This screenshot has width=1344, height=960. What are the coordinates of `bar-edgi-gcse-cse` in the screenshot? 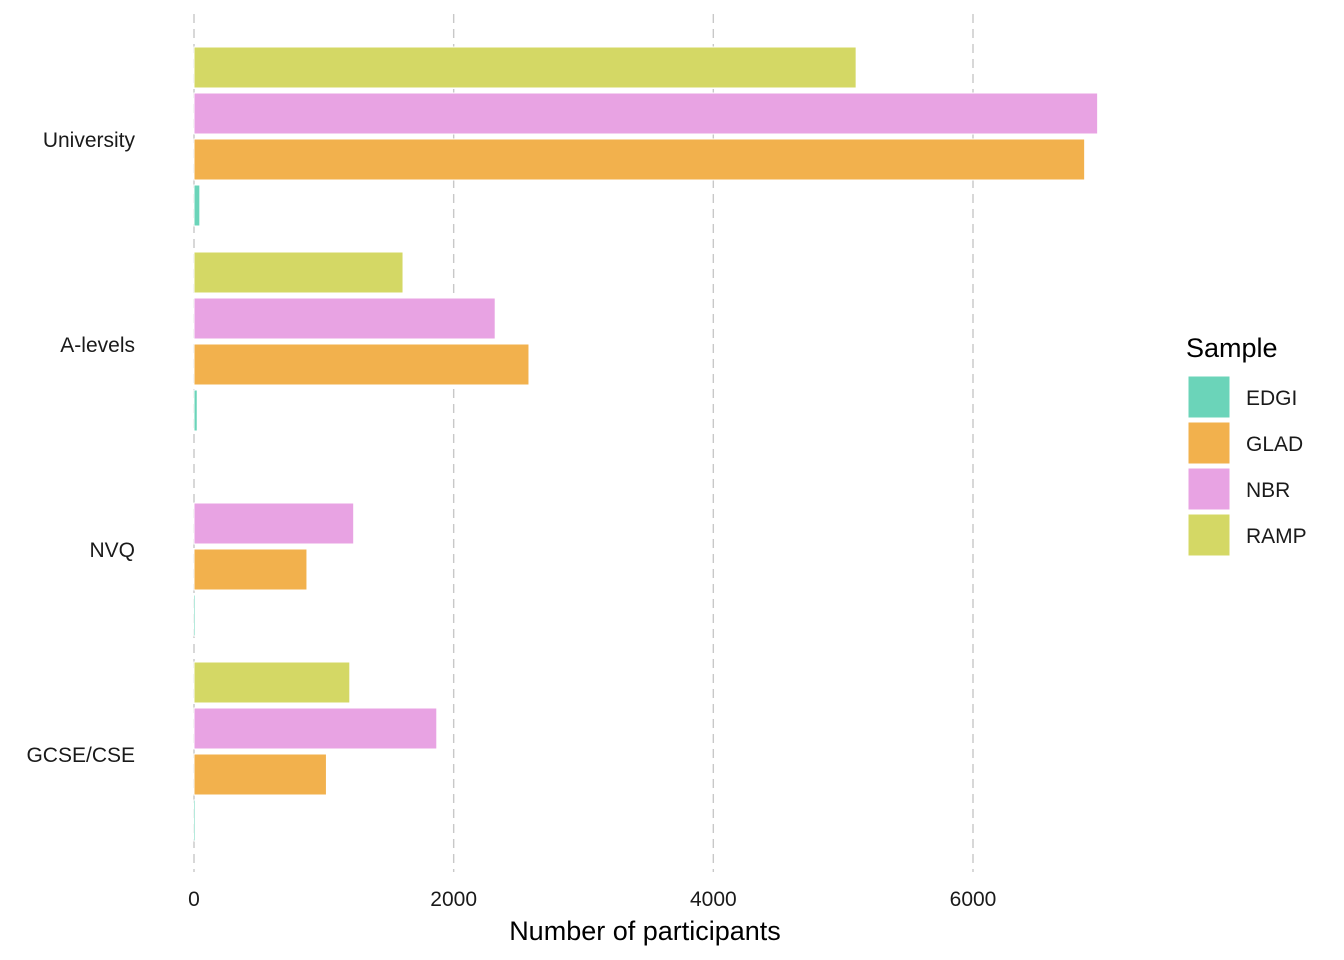 It's located at (194, 820).